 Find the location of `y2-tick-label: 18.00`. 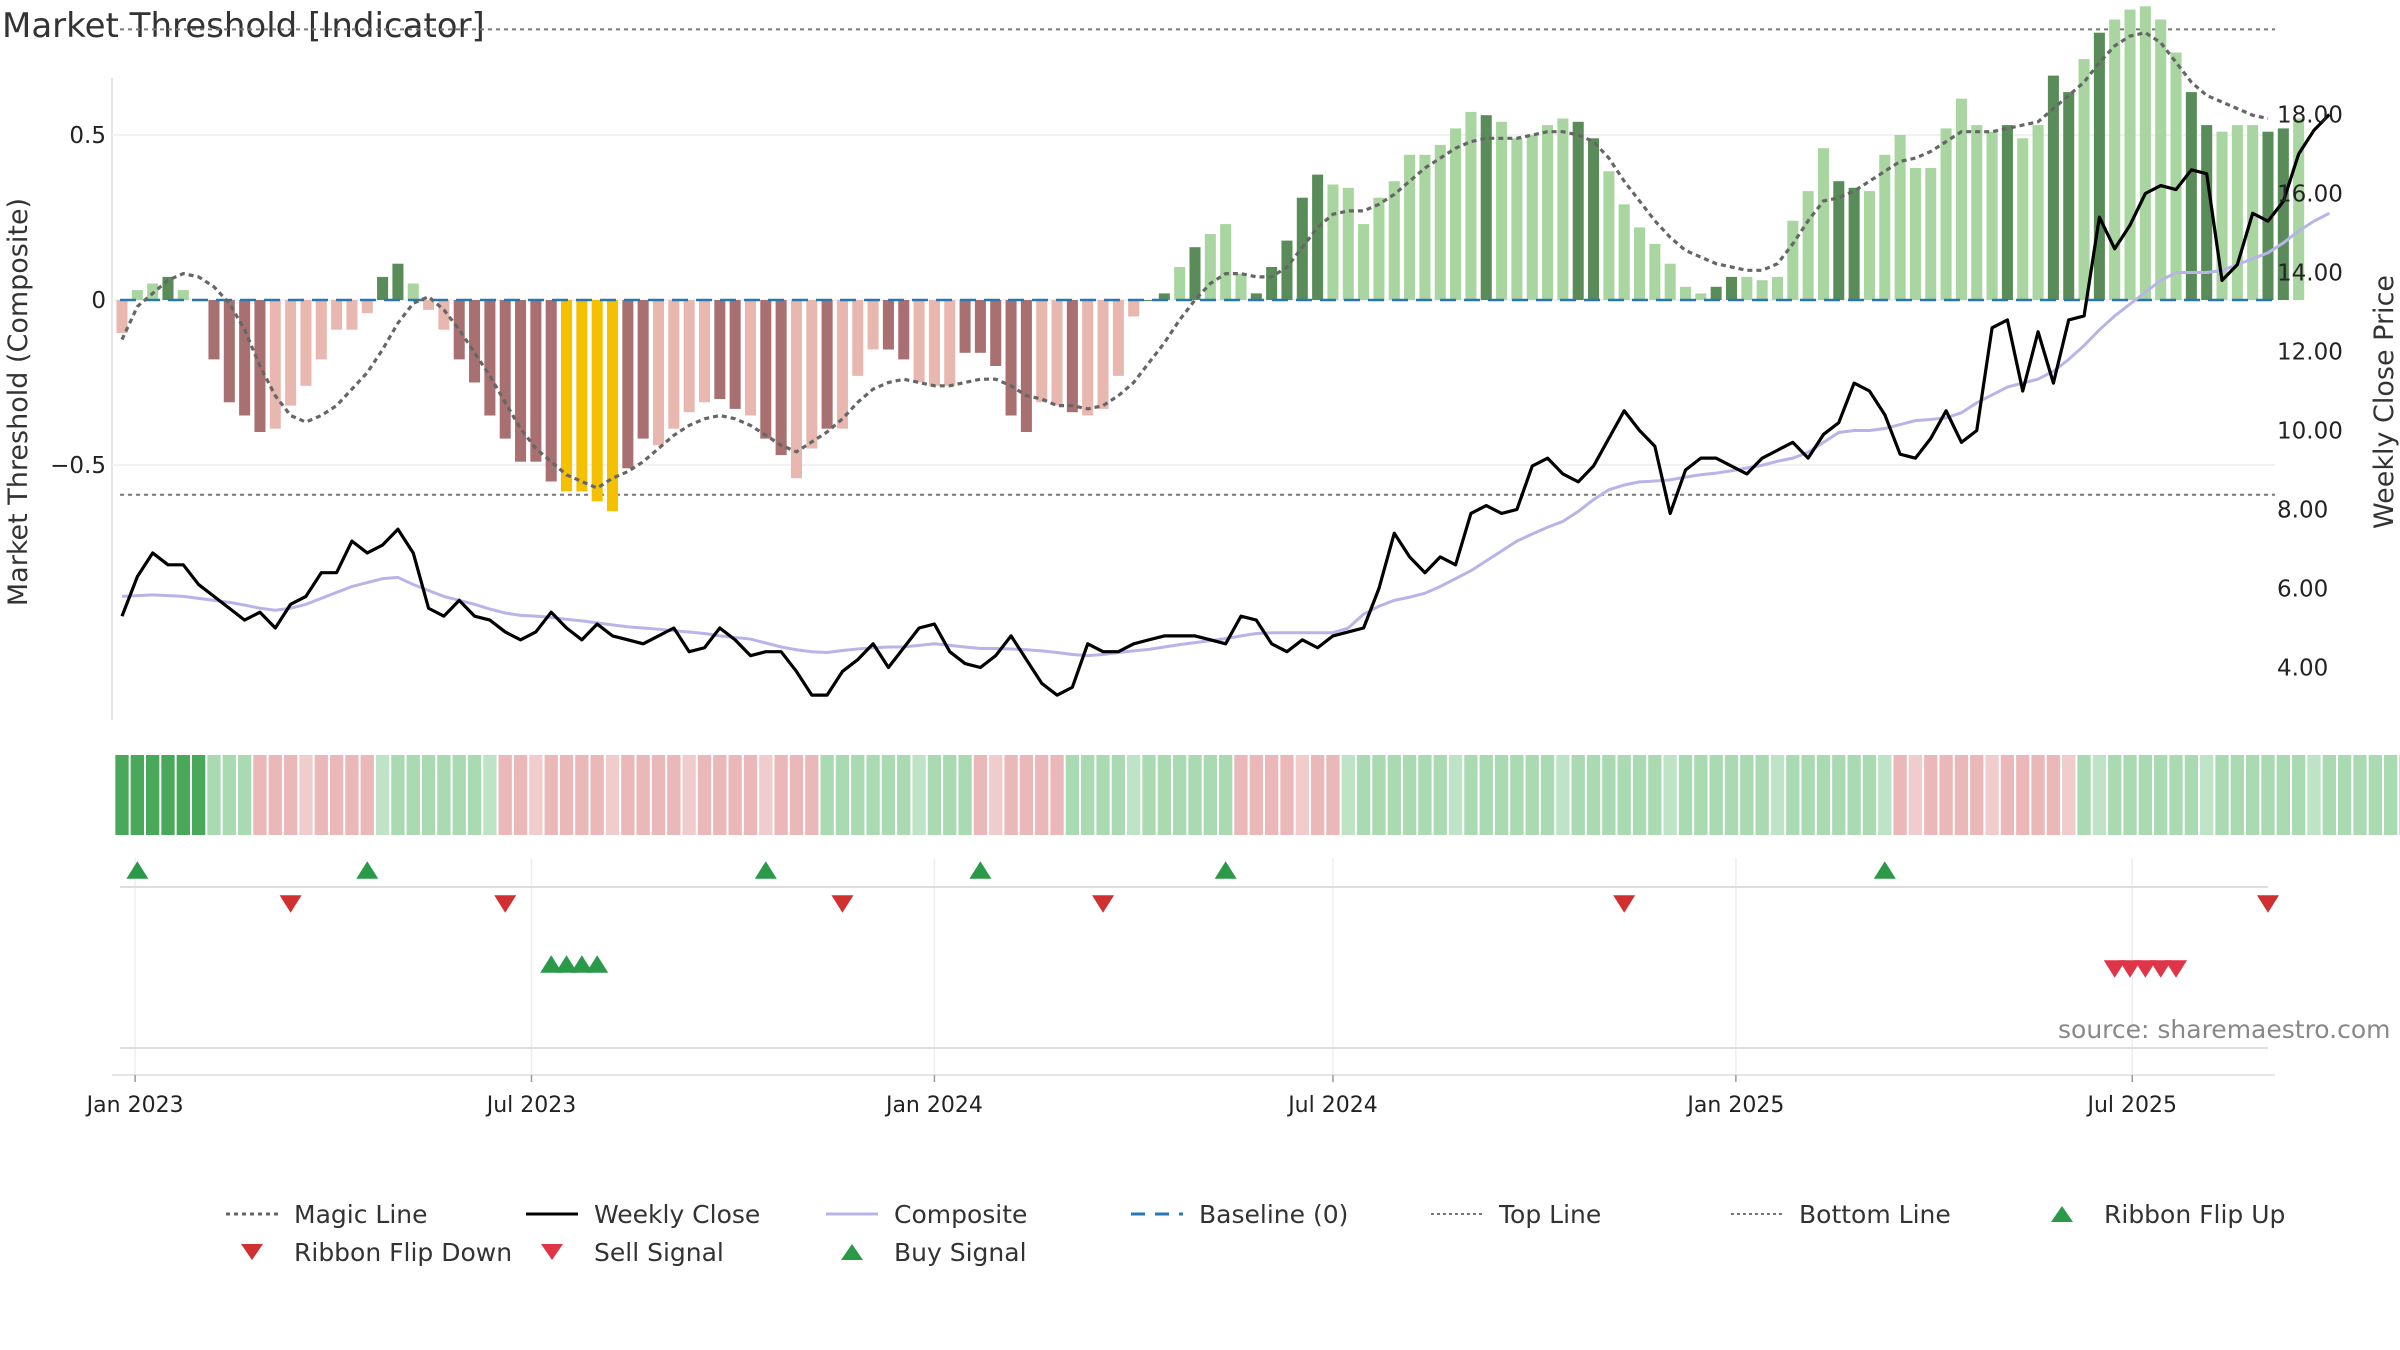

y2-tick-label: 18.00 is located at coordinates (2310, 116).